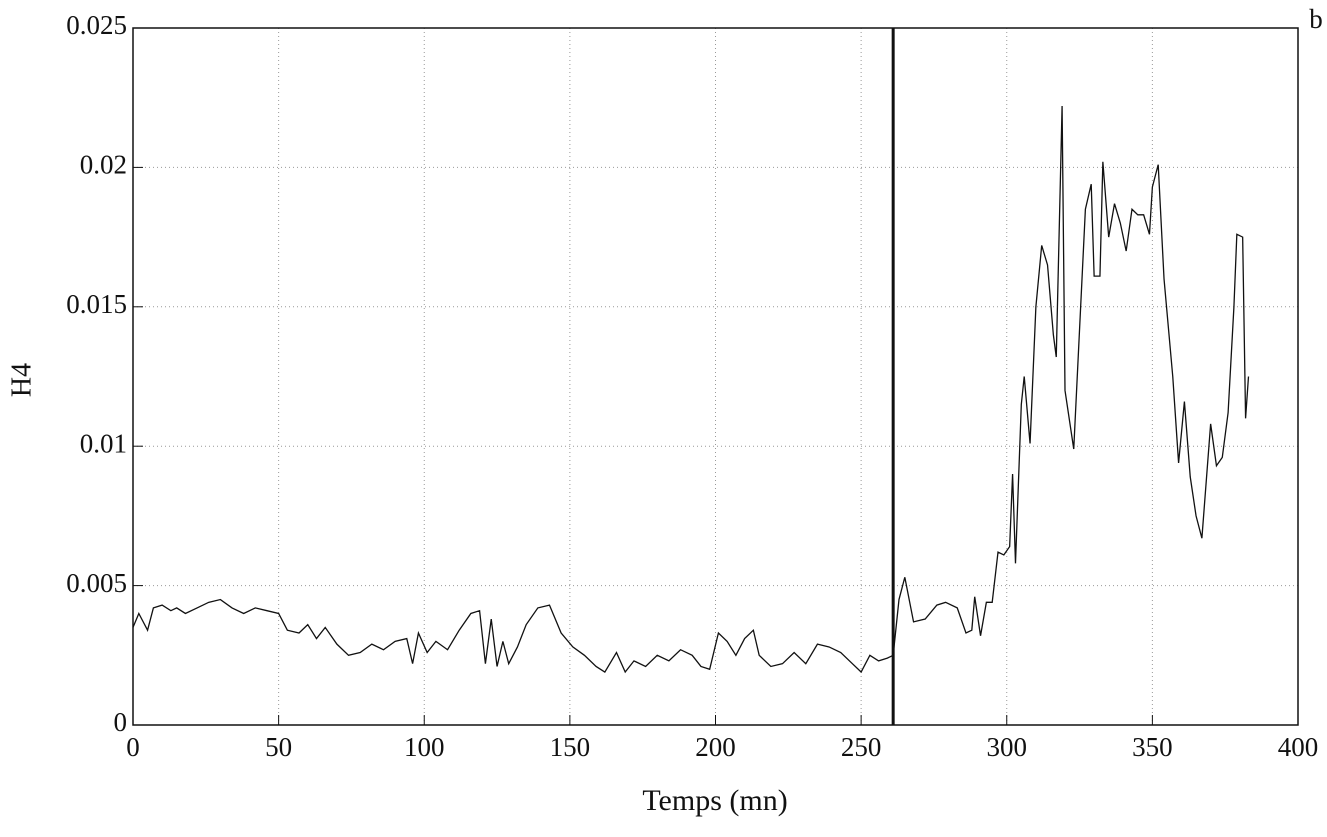 This screenshot has width=1327, height=837. What do you see at coordinates (714, 800) in the screenshot?
I see `x-axis-label: Temps (mn)` at bounding box center [714, 800].